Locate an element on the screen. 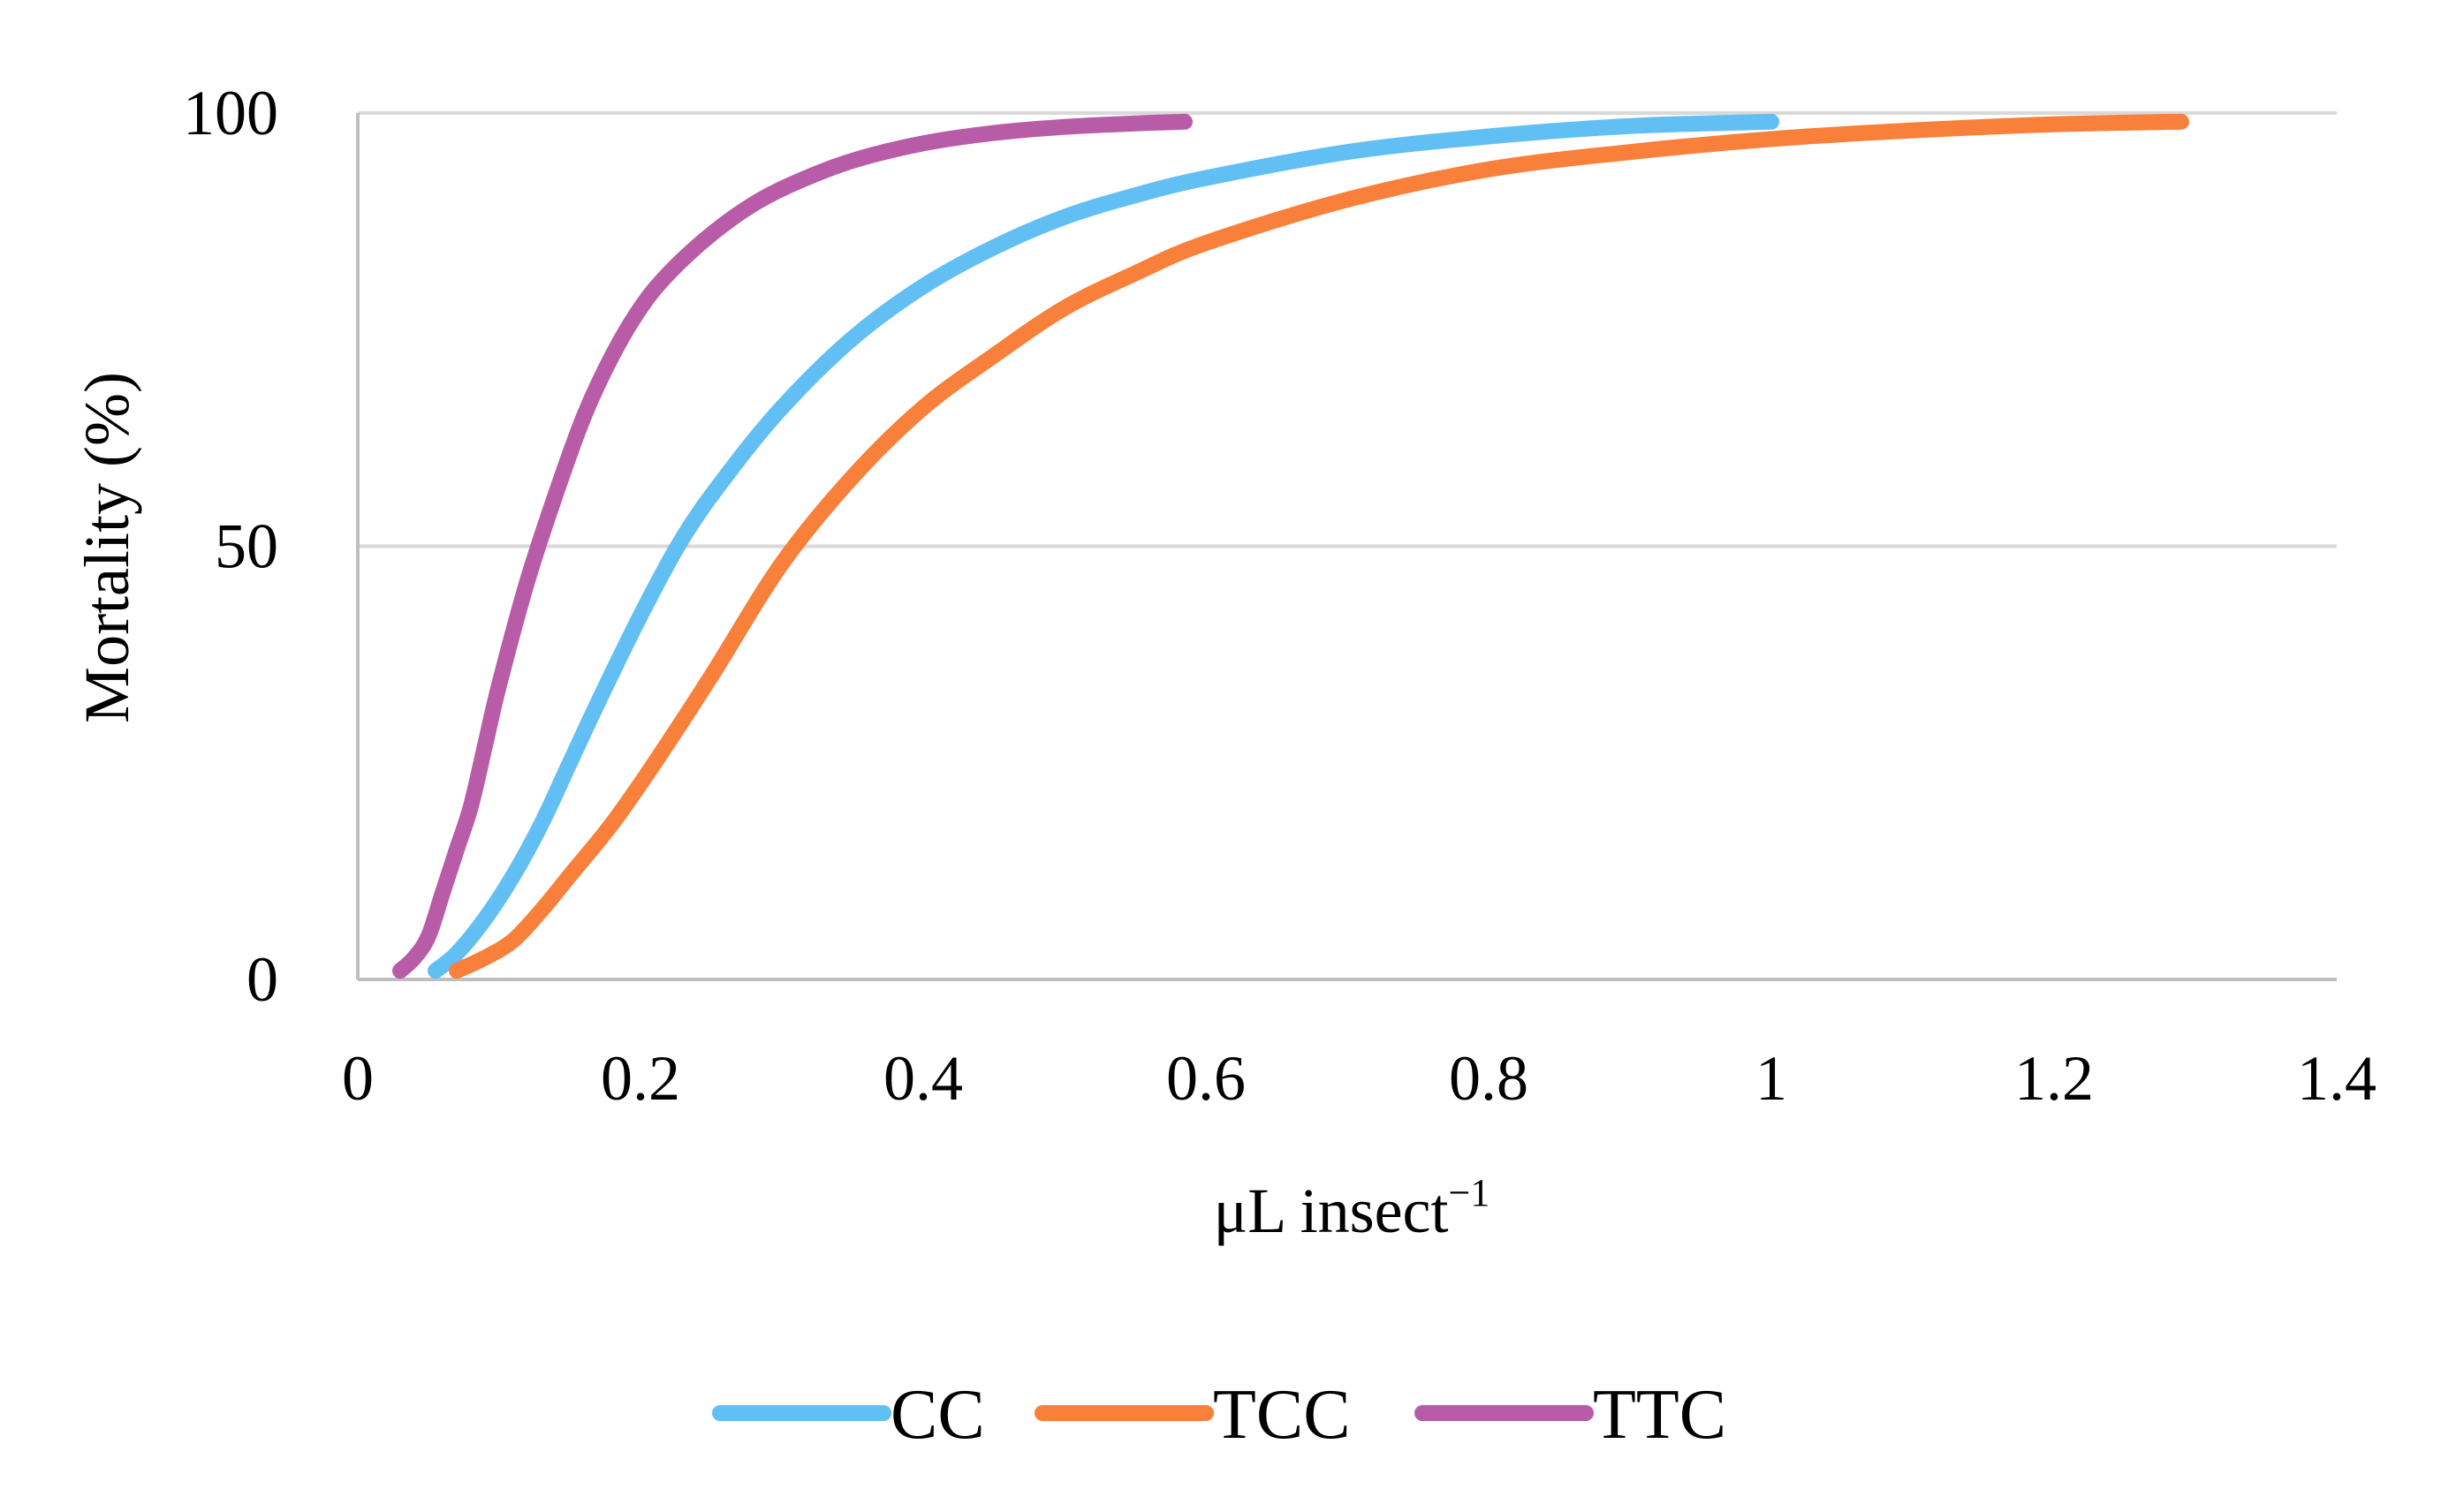 The height and width of the screenshot is (1512, 2441). legend-label: TTC is located at coordinates (1660, 1415).